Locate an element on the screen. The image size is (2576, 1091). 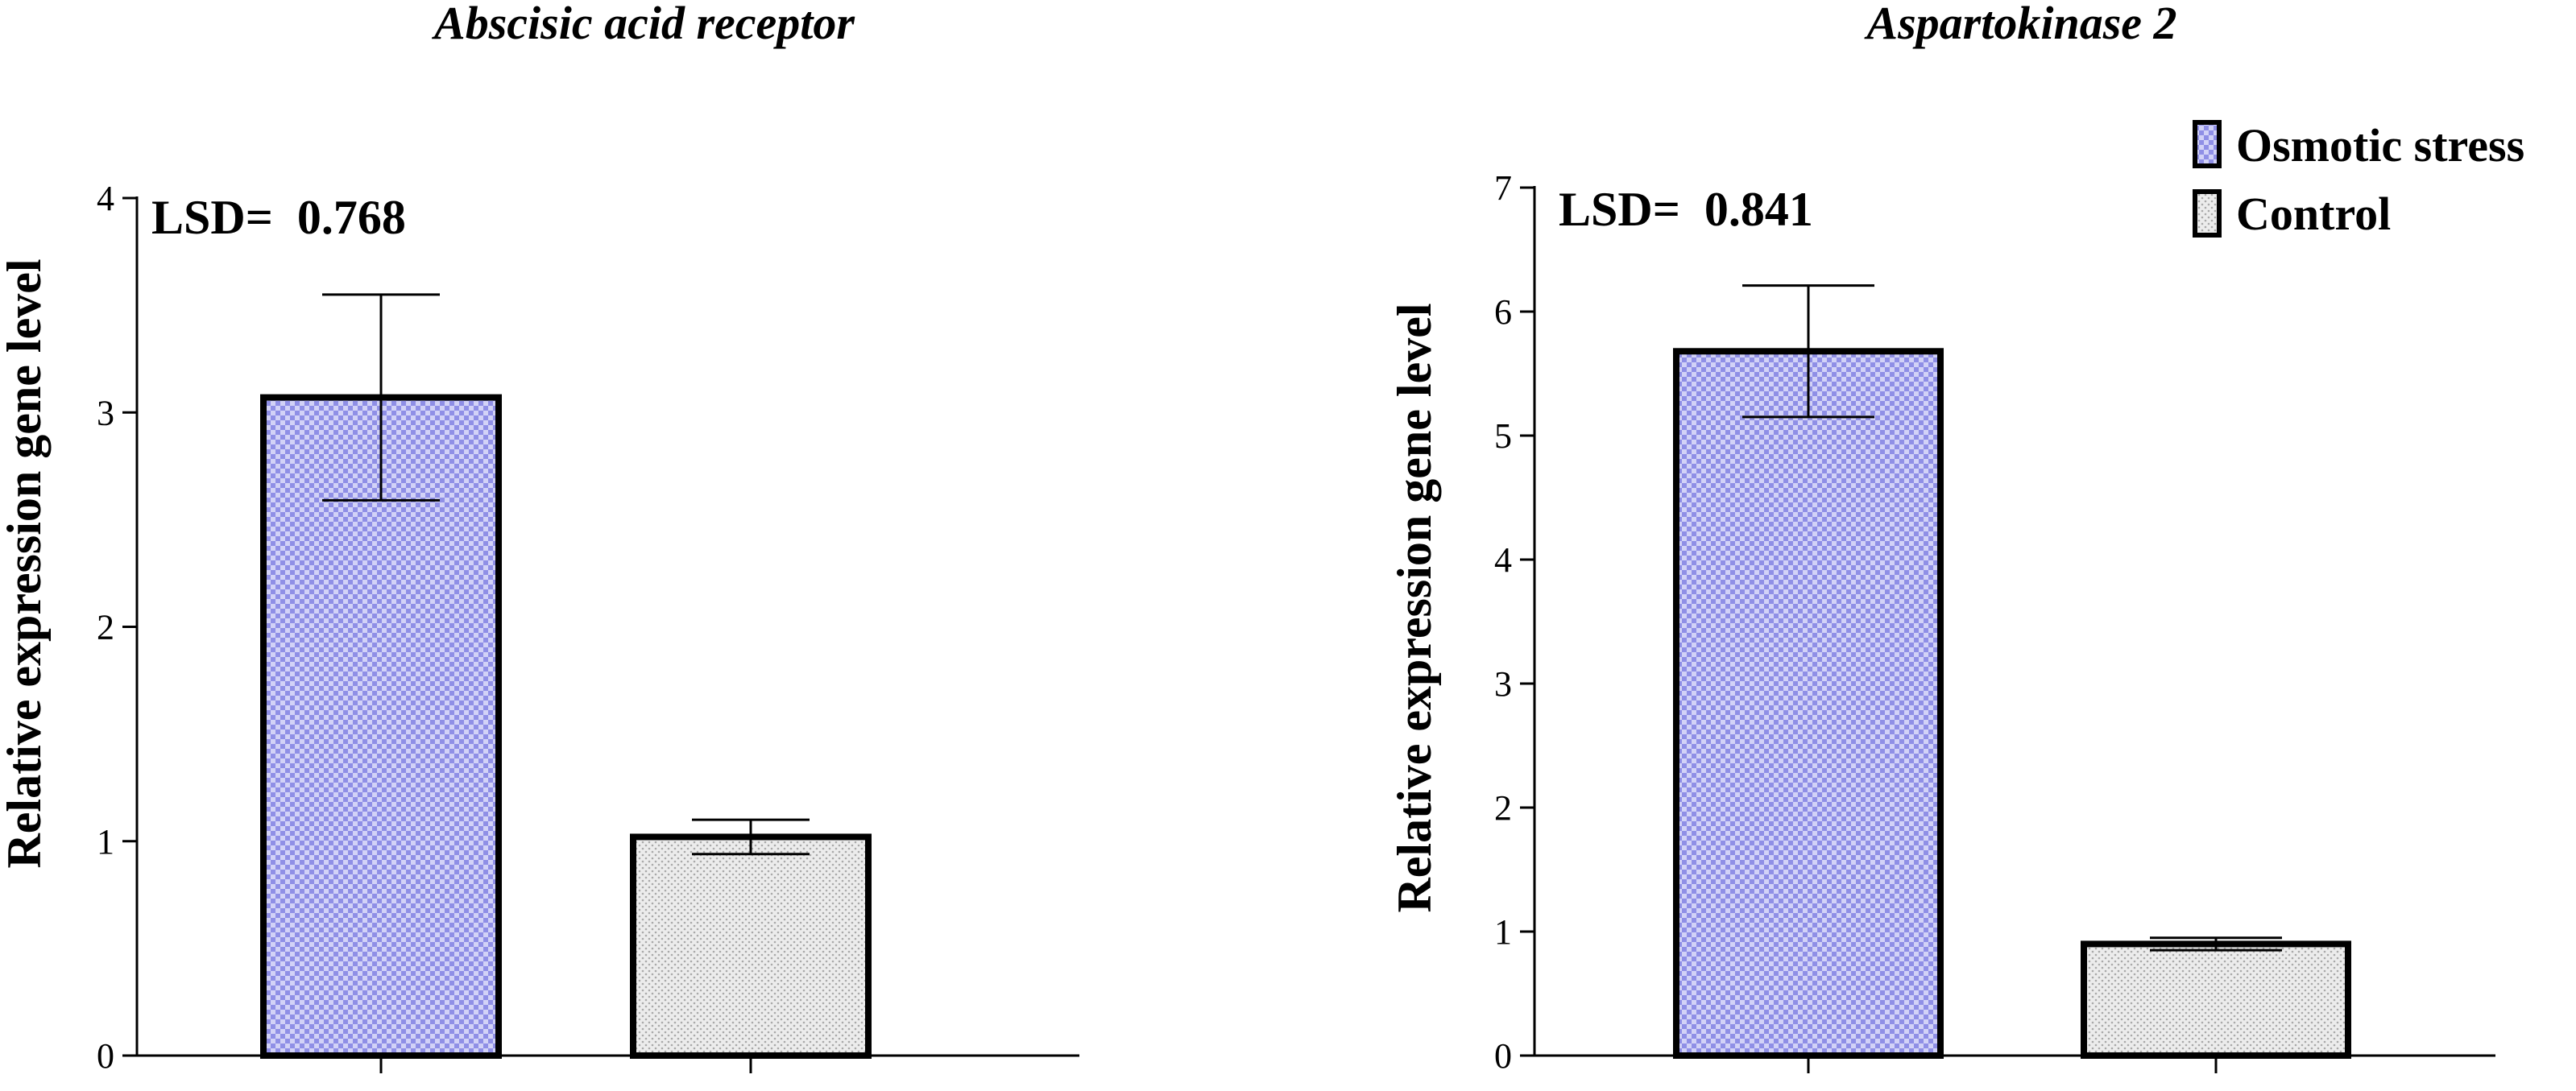
legend-swatch-control is located at coordinates (2207, 213).